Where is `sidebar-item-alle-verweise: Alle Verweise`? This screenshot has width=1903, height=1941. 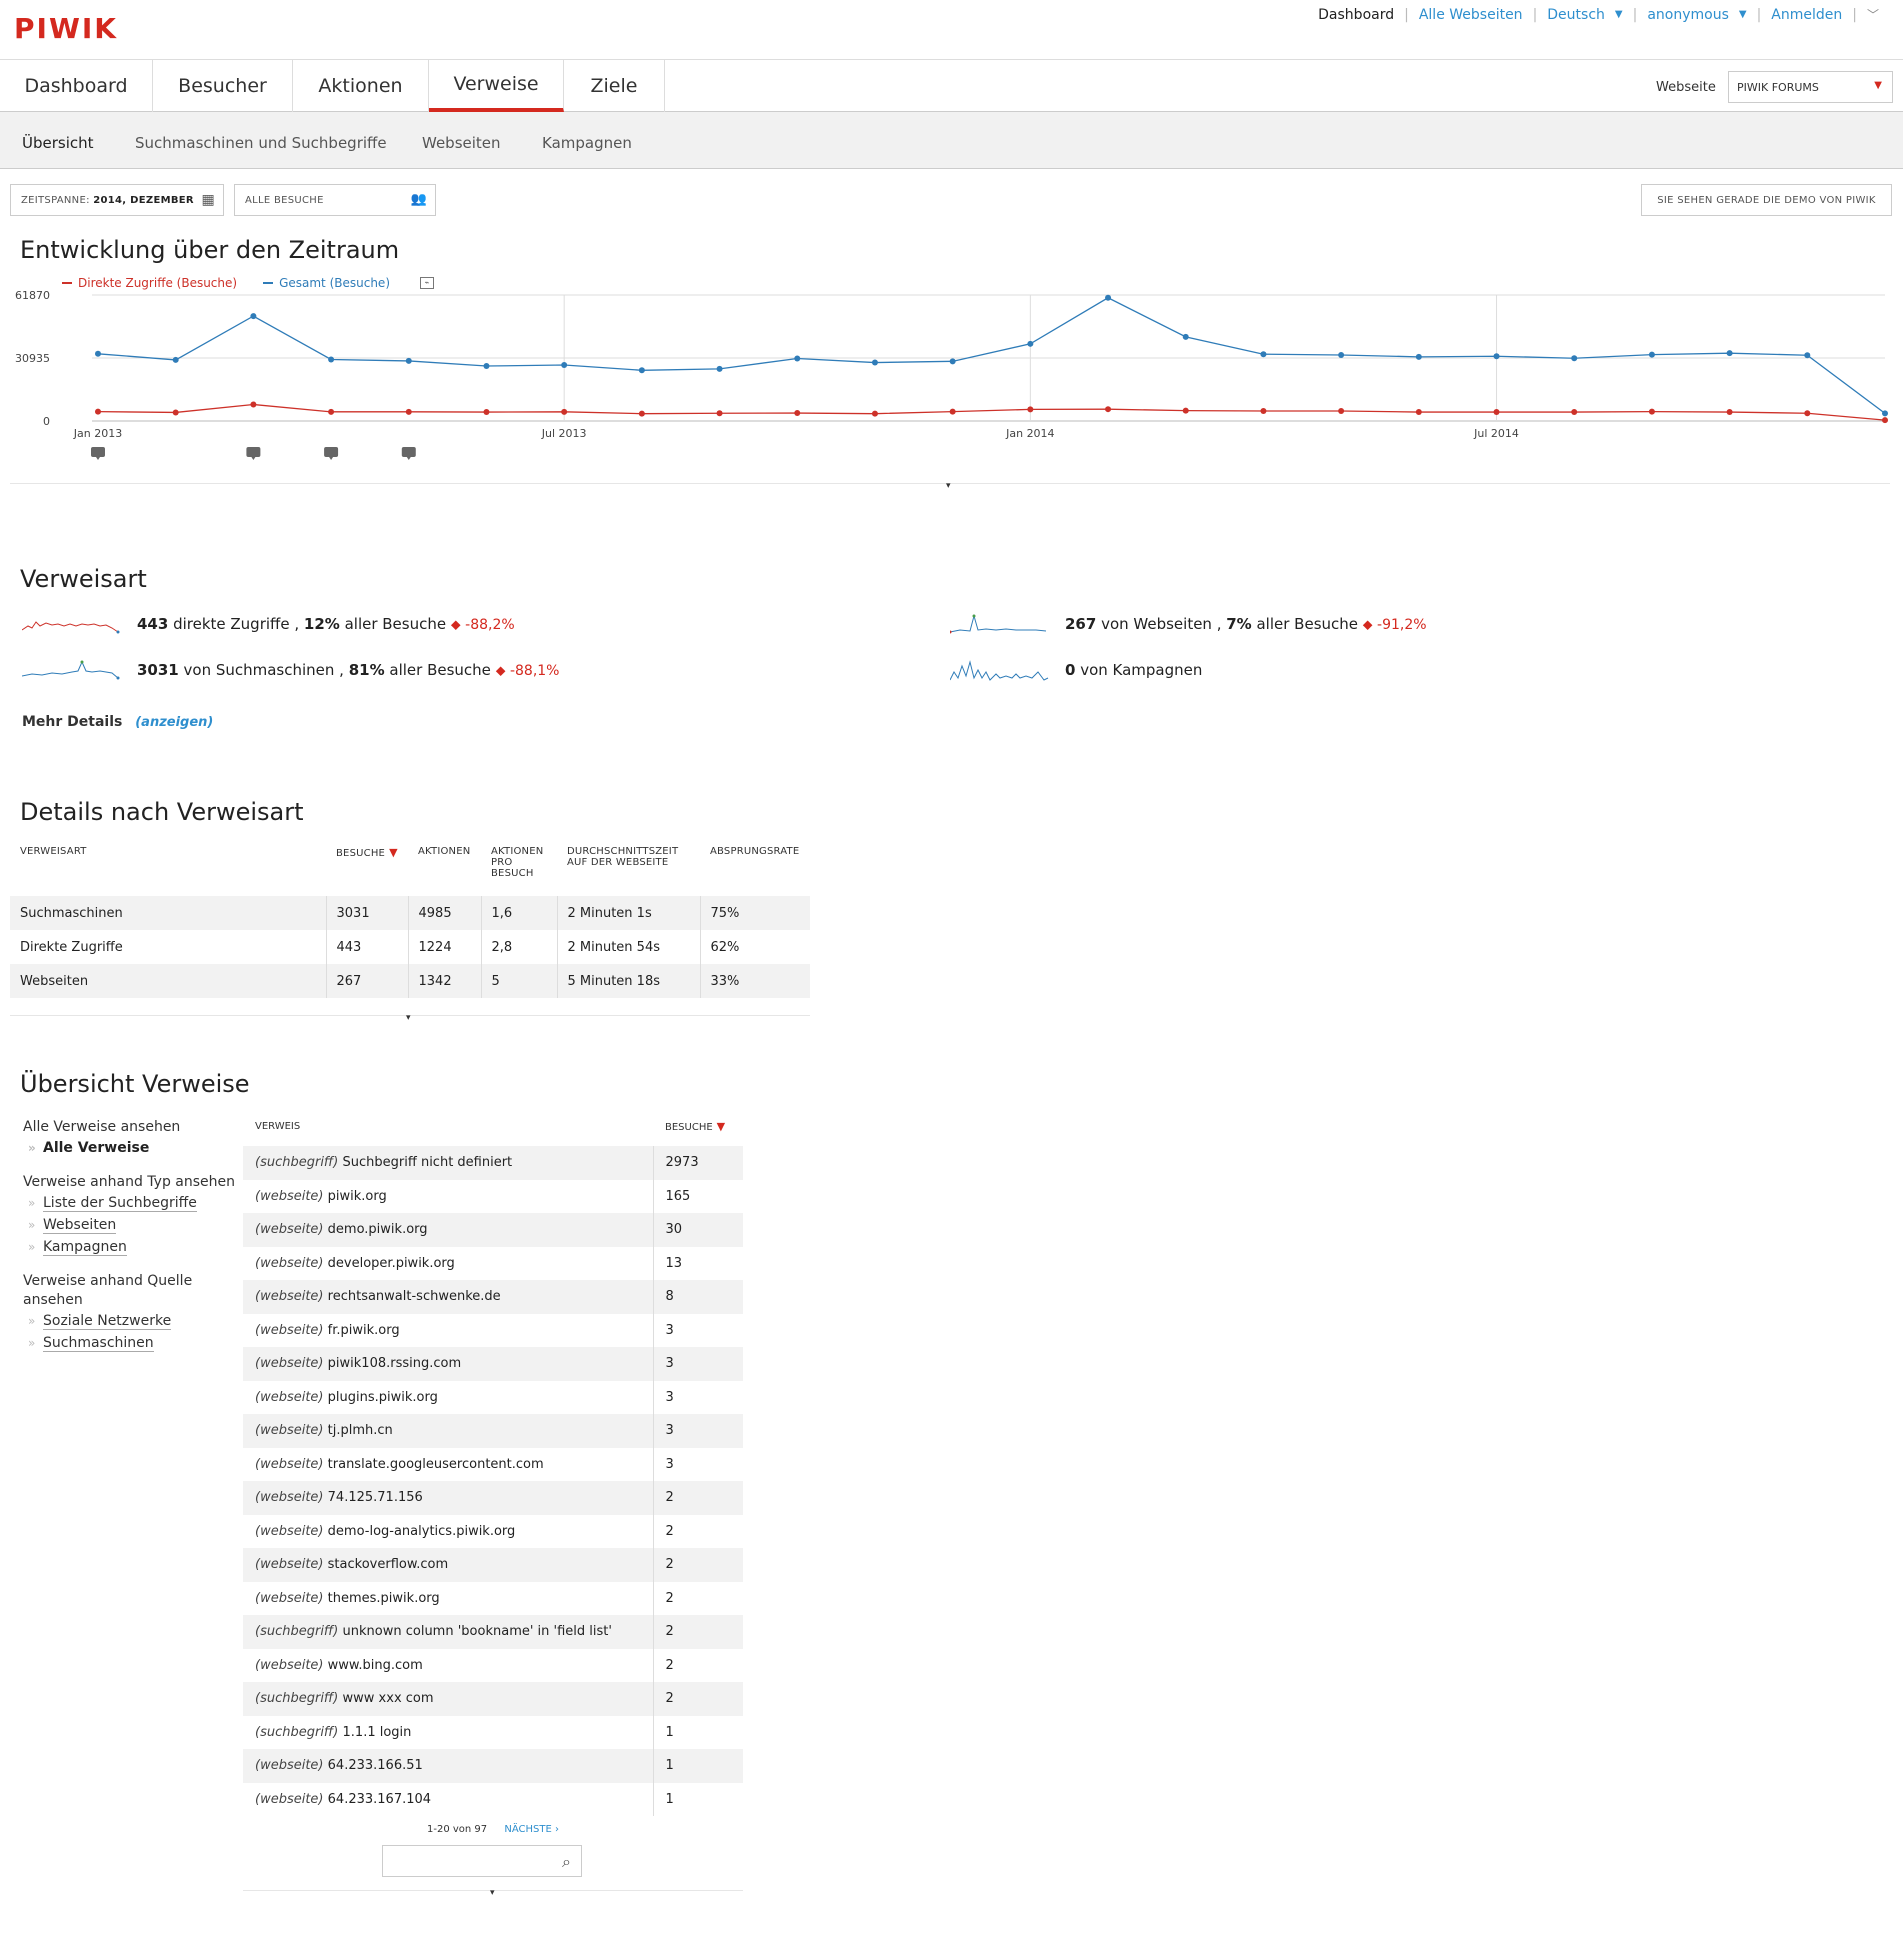
sidebar-item-alle-verweise: Alle Verweise is located at coordinates (133, 1148).